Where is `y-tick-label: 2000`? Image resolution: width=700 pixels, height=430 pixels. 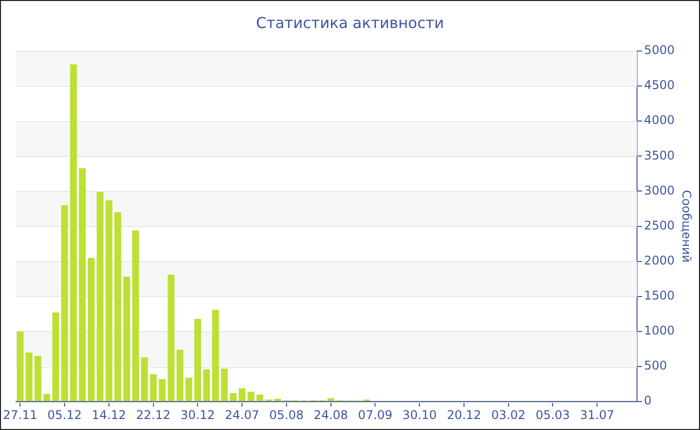
y-tick-label: 2000 is located at coordinates (659, 260).